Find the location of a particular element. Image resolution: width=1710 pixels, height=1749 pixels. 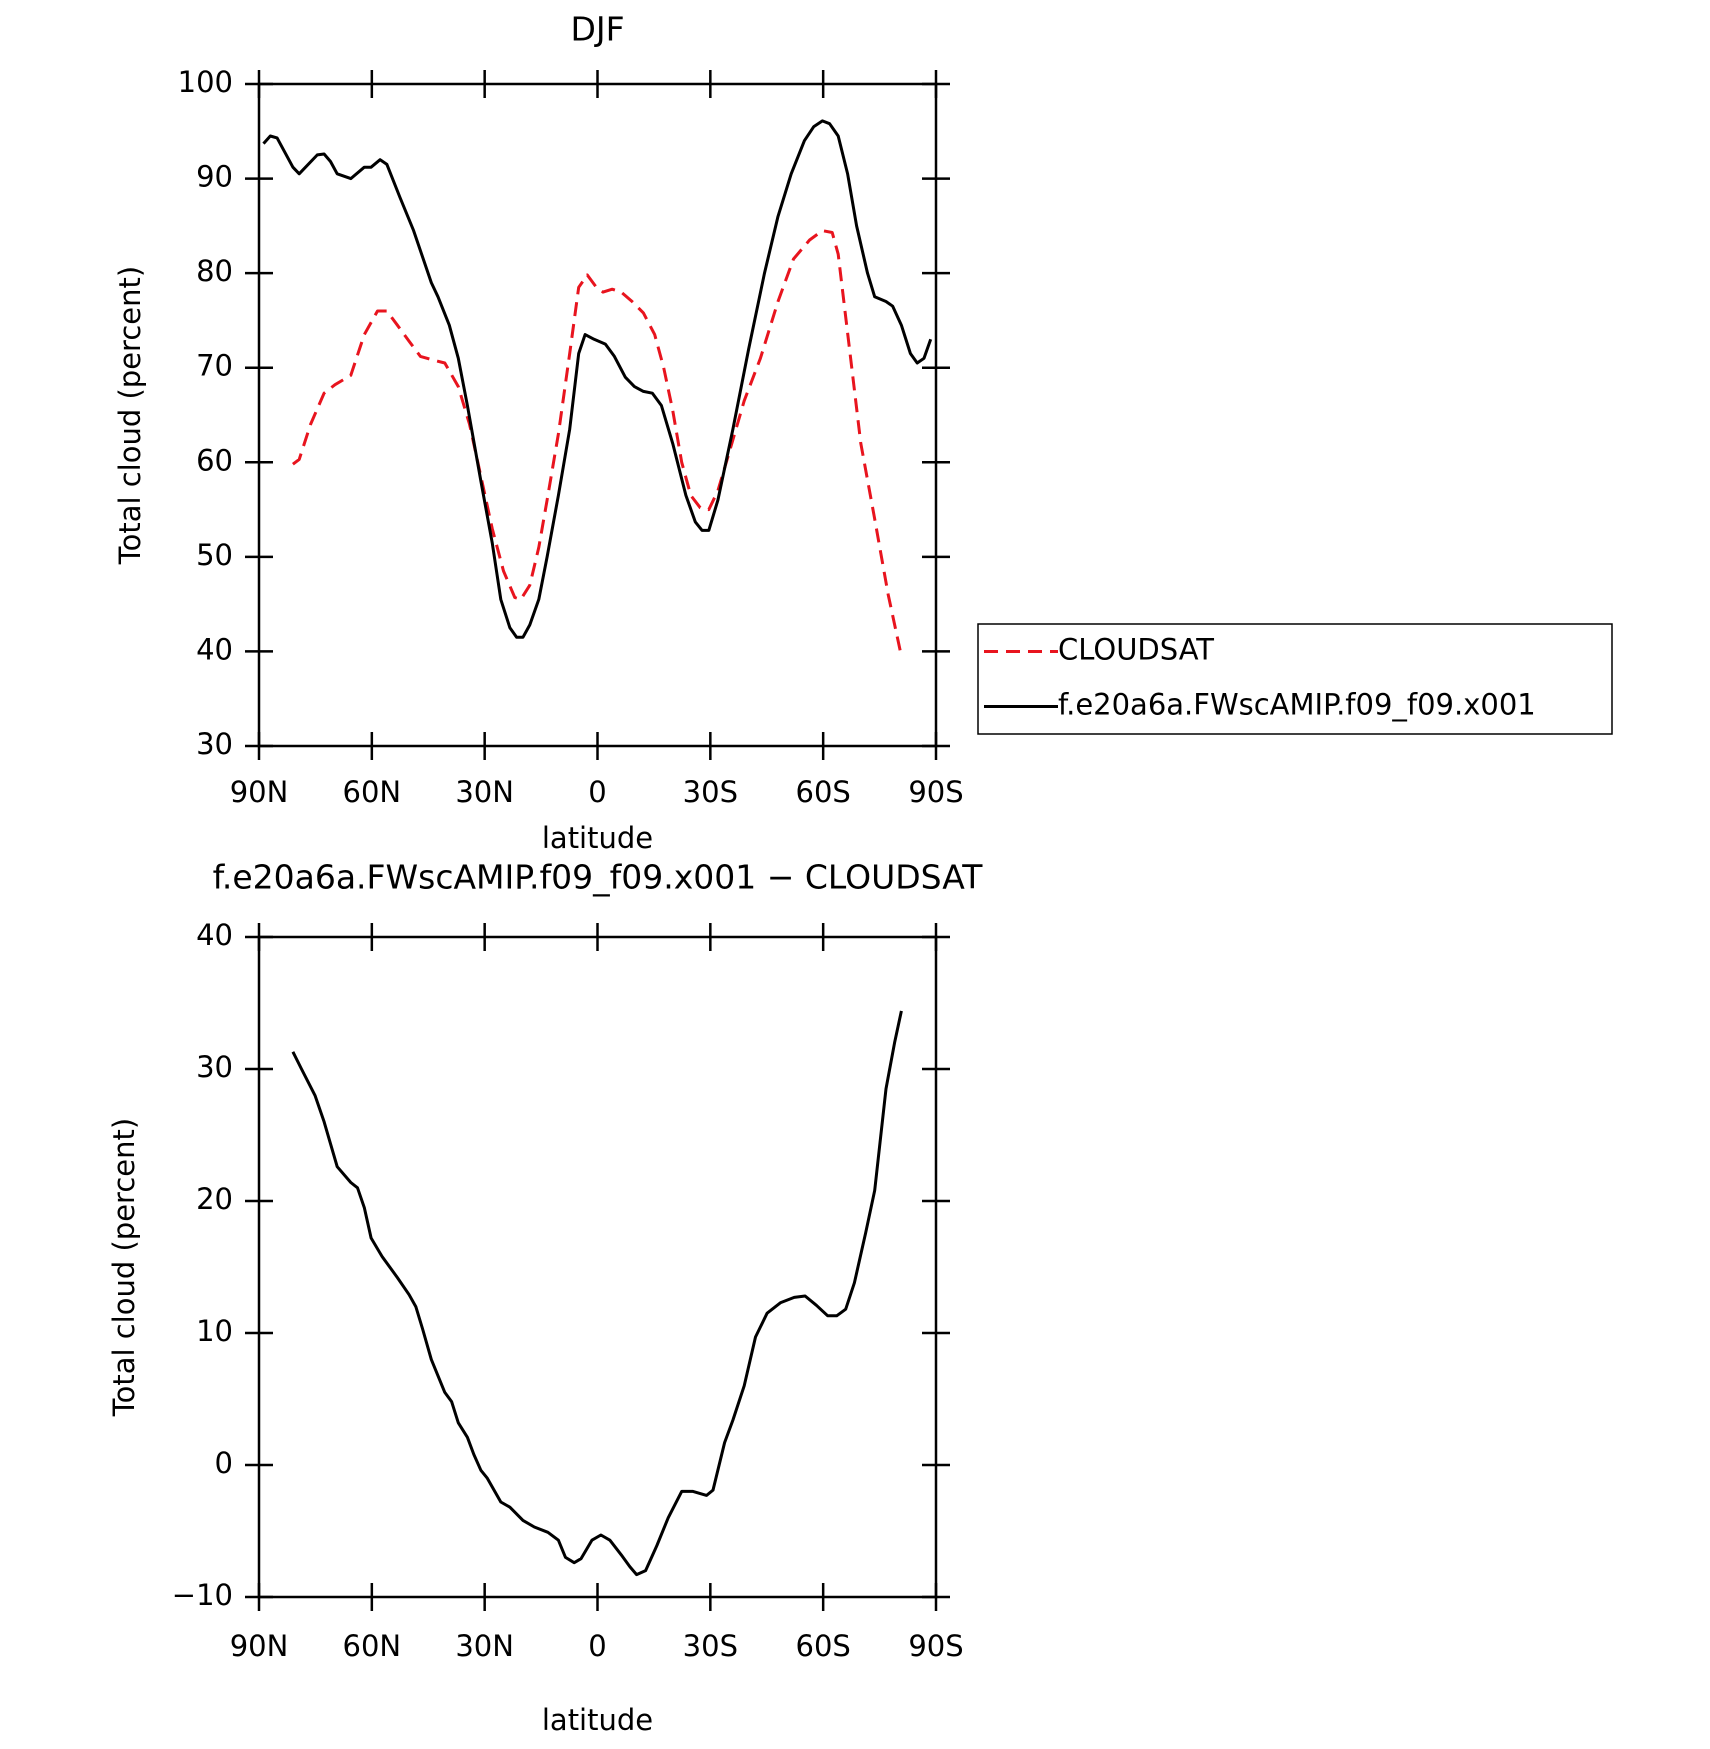

legend-frame is located at coordinates (1295, 679).